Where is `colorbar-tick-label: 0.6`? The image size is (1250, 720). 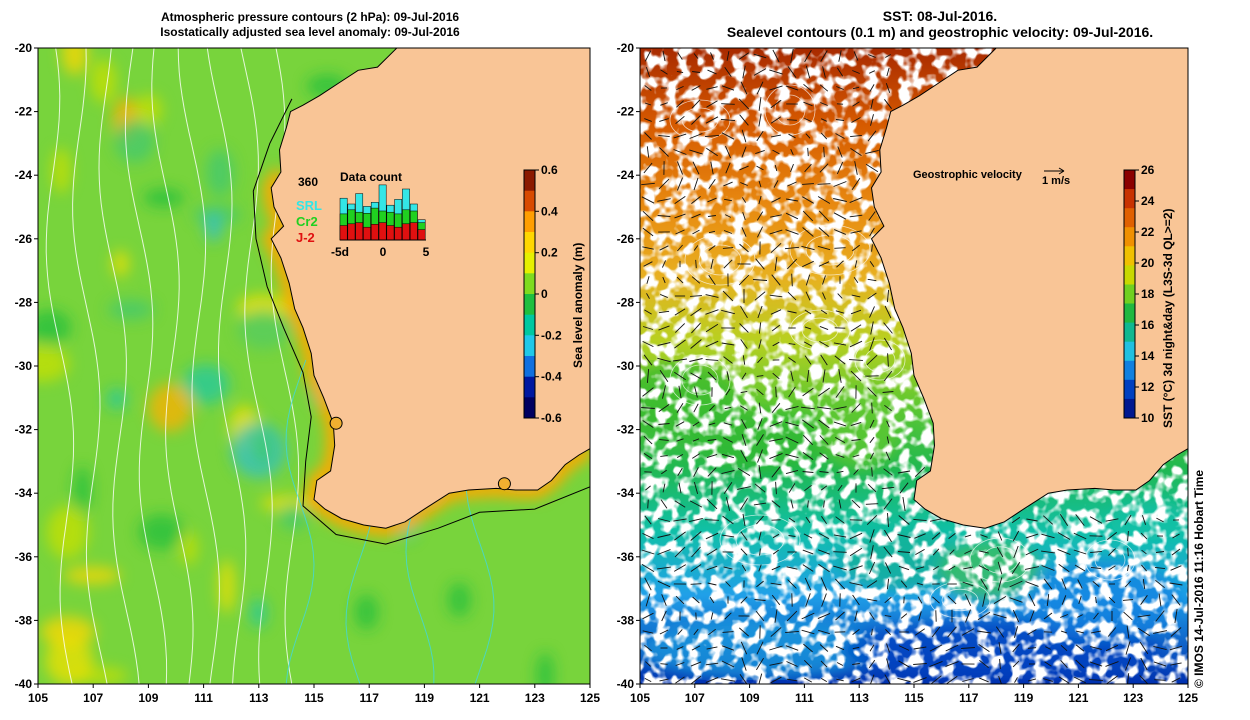
colorbar-tick-label: 0.6 is located at coordinates (549, 170).